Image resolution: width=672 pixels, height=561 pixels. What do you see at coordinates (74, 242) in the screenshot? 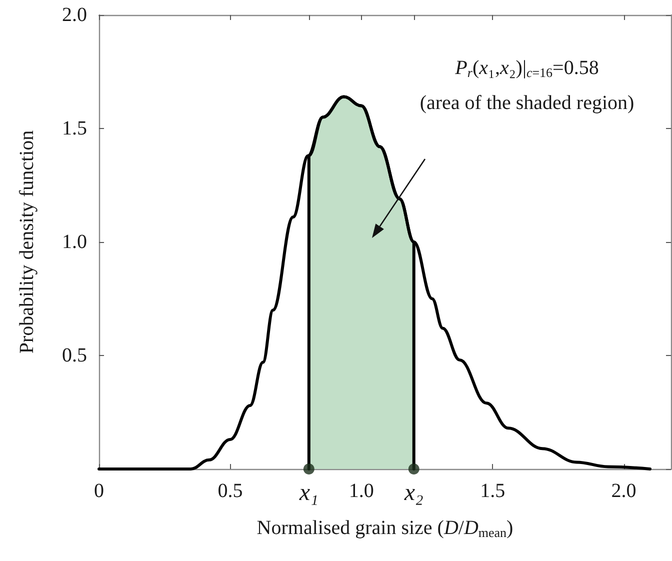
I see `y-tick-label: 1.0` at bounding box center [74, 242].